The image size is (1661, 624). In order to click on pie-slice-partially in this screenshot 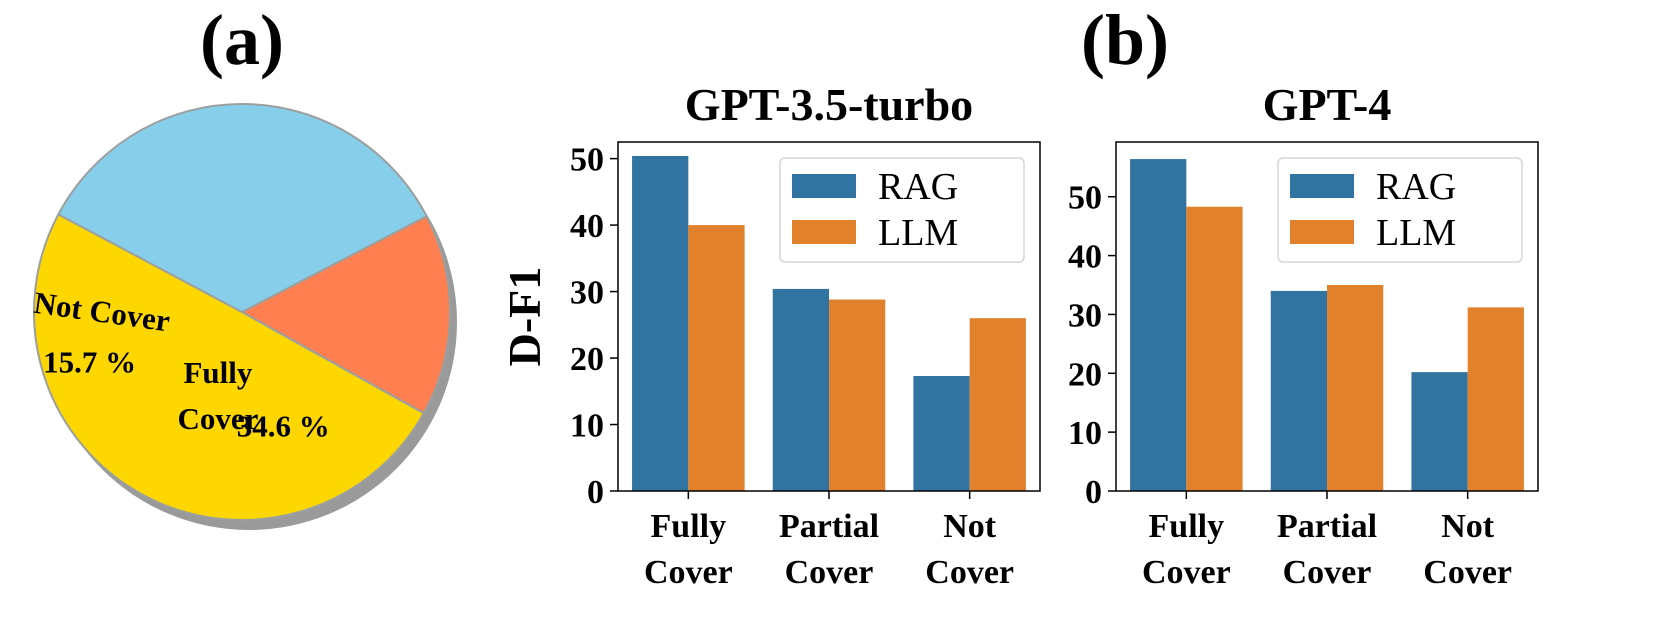, I will do `click(229, 366)`.